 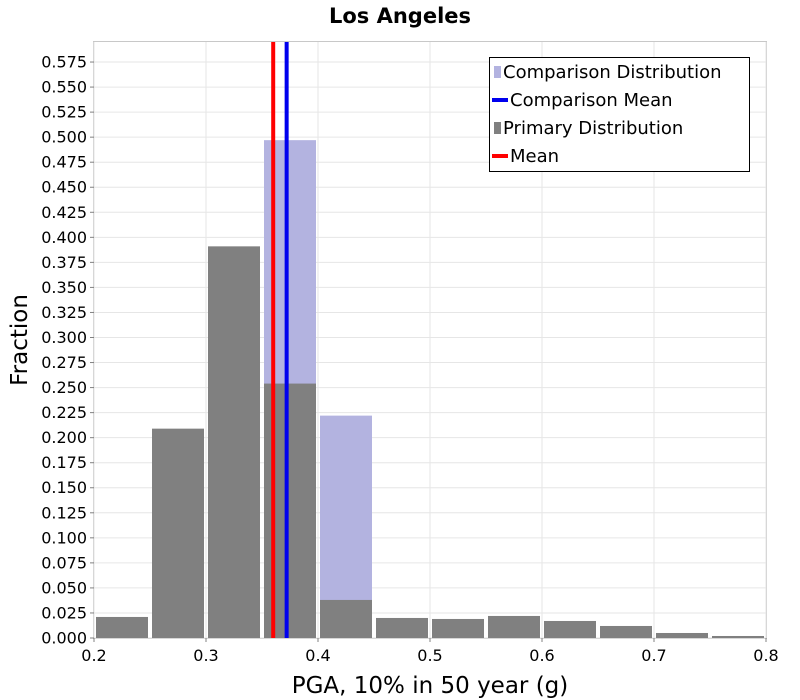 I want to click on legend-box, so click(x=619, y=114).